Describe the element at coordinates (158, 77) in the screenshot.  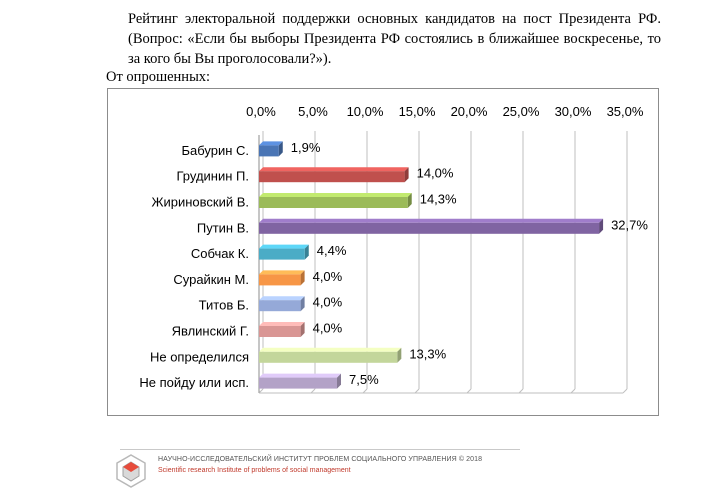
I see `respondents-caption: От опрошенных:` at that location.